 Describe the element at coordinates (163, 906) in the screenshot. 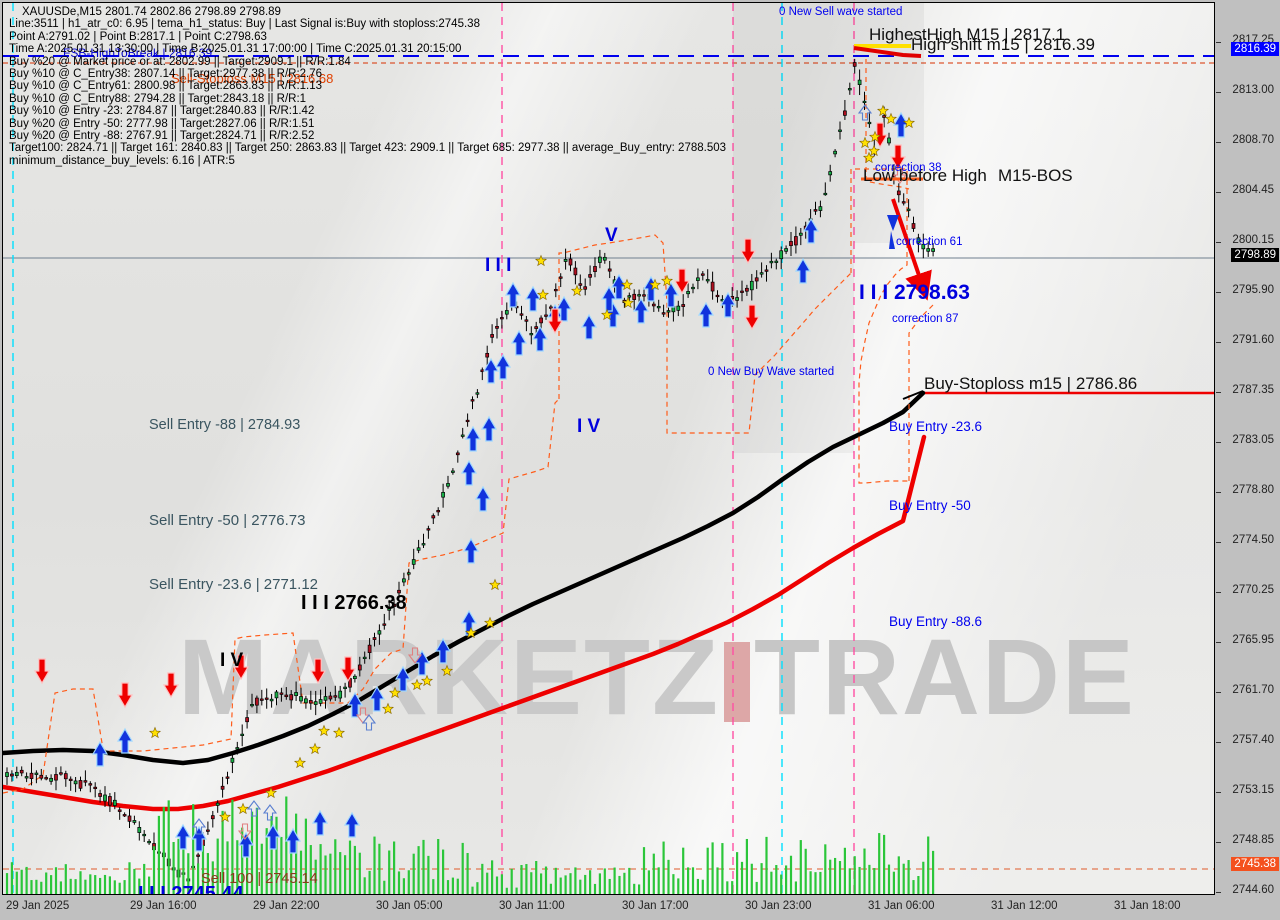

I see `time-axis-label: 29 Jan 16:00` at that location.